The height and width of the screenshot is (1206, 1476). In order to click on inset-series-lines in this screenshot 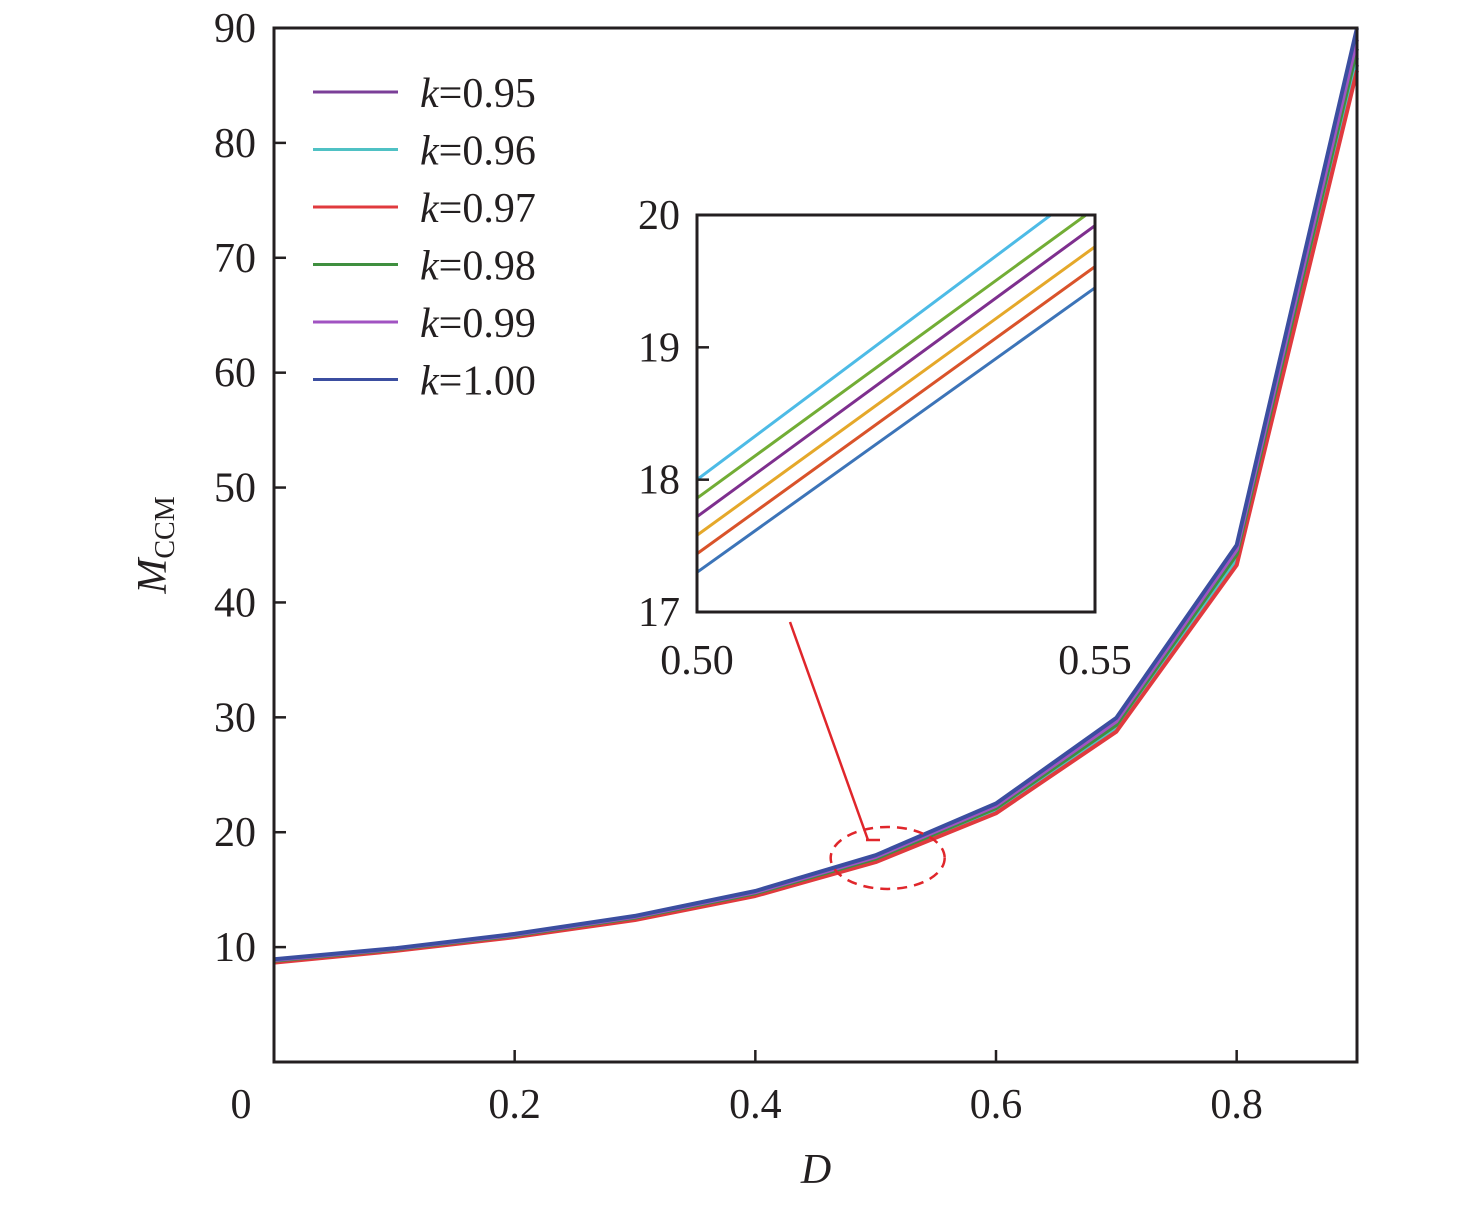, I will do `click(896, 394)`.